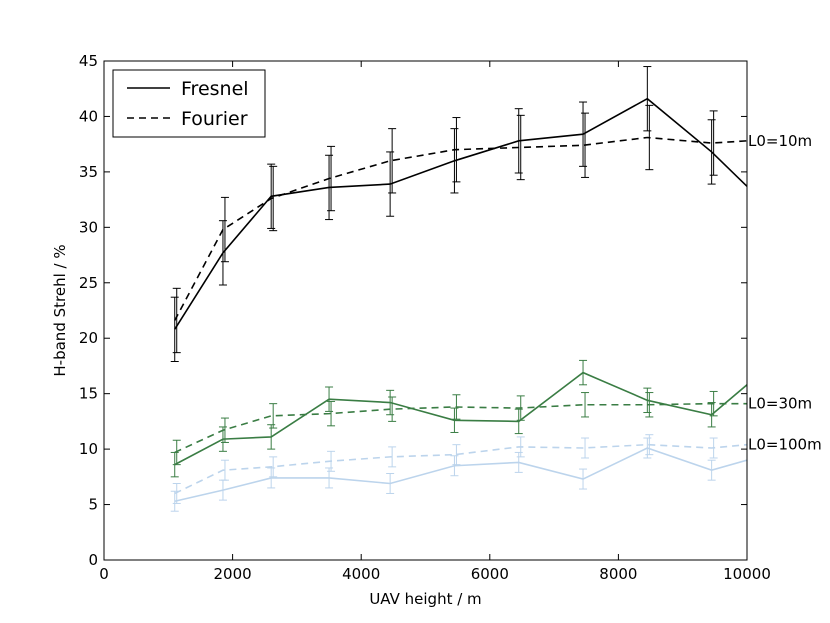 This screenshot has height=623, width=830. What do you see at coordinates (88, 227) in the screenshot?
I see `y-tick-label: 30` at bounding box center [88, 227].